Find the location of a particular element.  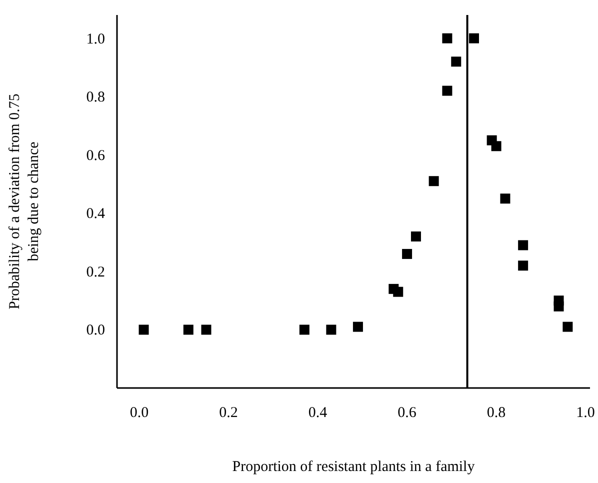

y-tick-label: 1.0 is located at coordinates (95, 39).